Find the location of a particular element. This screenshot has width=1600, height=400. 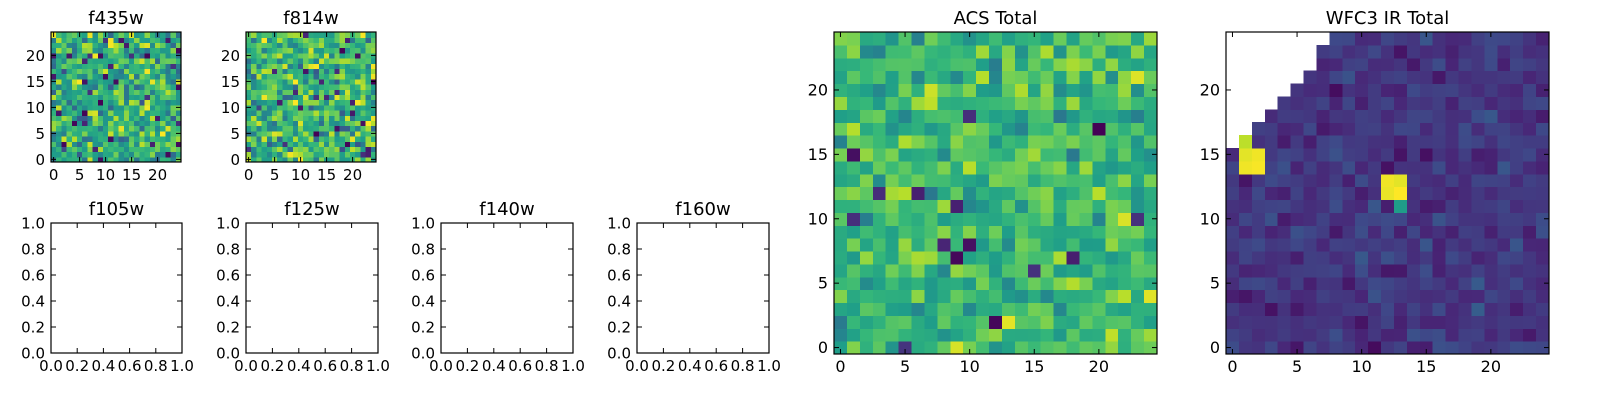

x-tick-label: 0.4 is located at coordinates (494, 366).